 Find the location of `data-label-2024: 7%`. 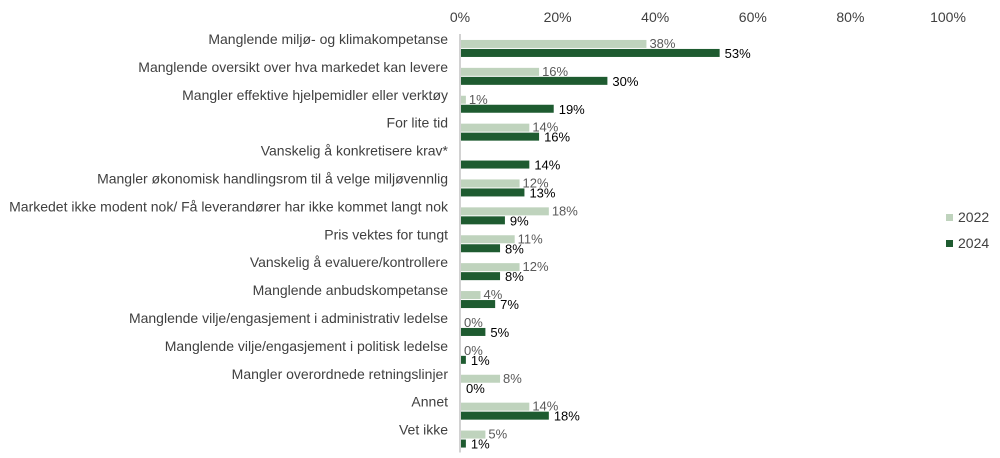

data-label-2024: 7% is located at coordinates (509, 304).